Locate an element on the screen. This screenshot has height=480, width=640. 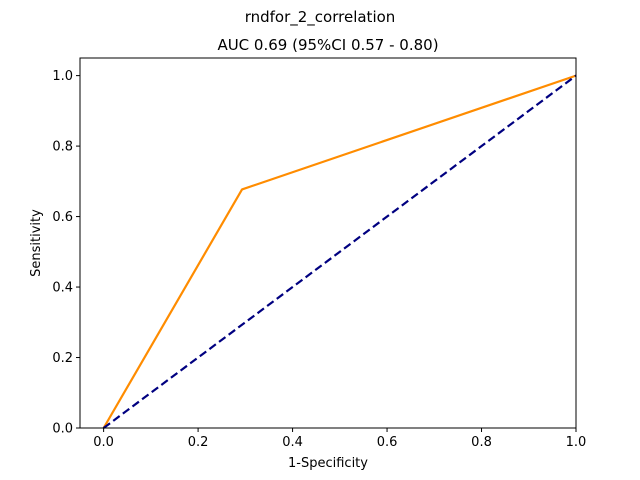
x-tick-label: 0.2 is located at coordinates (198, 442).